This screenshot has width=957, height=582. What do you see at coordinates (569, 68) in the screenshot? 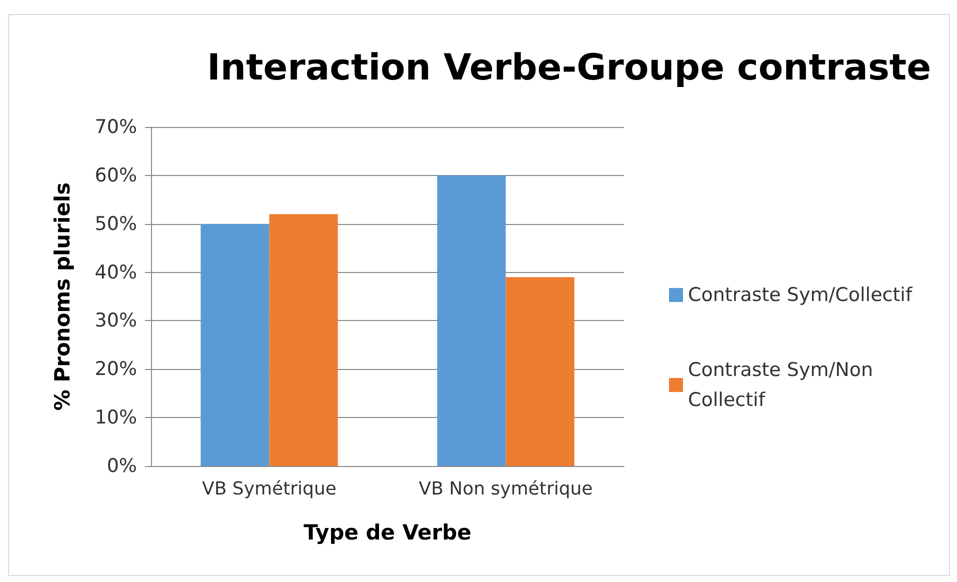
I see `chart-title: Interaction Verbe-Groupe contraste` at bounding box center [569, 68].